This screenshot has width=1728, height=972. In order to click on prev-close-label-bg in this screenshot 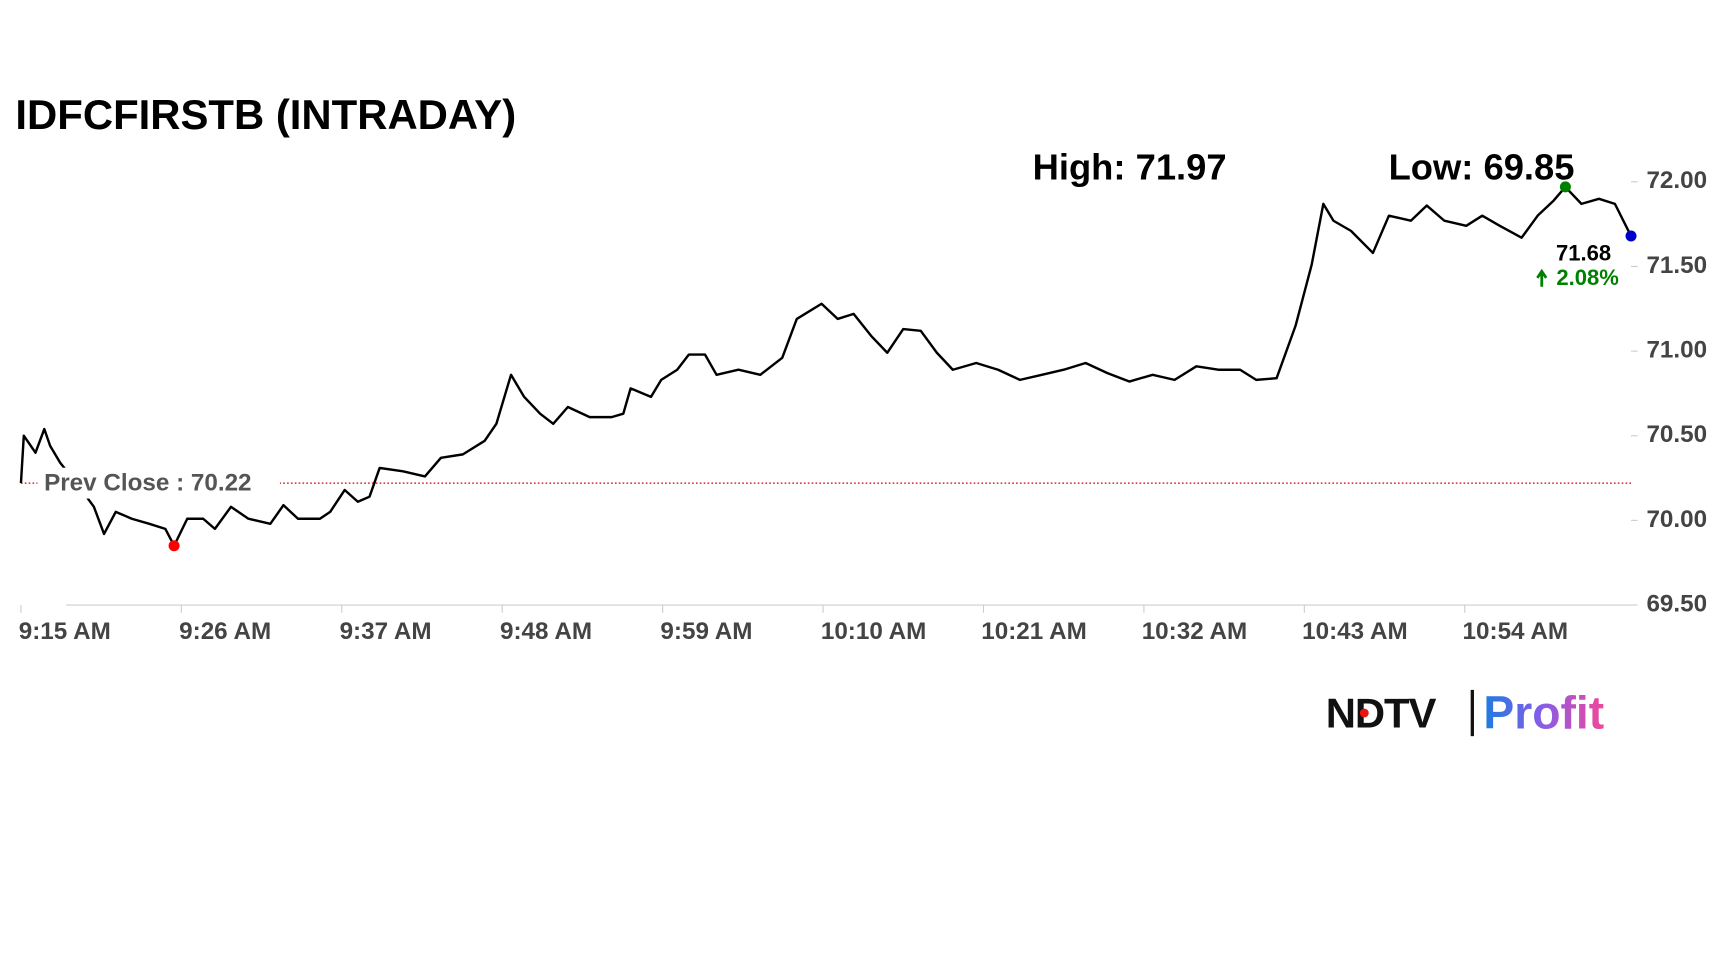, I will do `click(158, 483)`.